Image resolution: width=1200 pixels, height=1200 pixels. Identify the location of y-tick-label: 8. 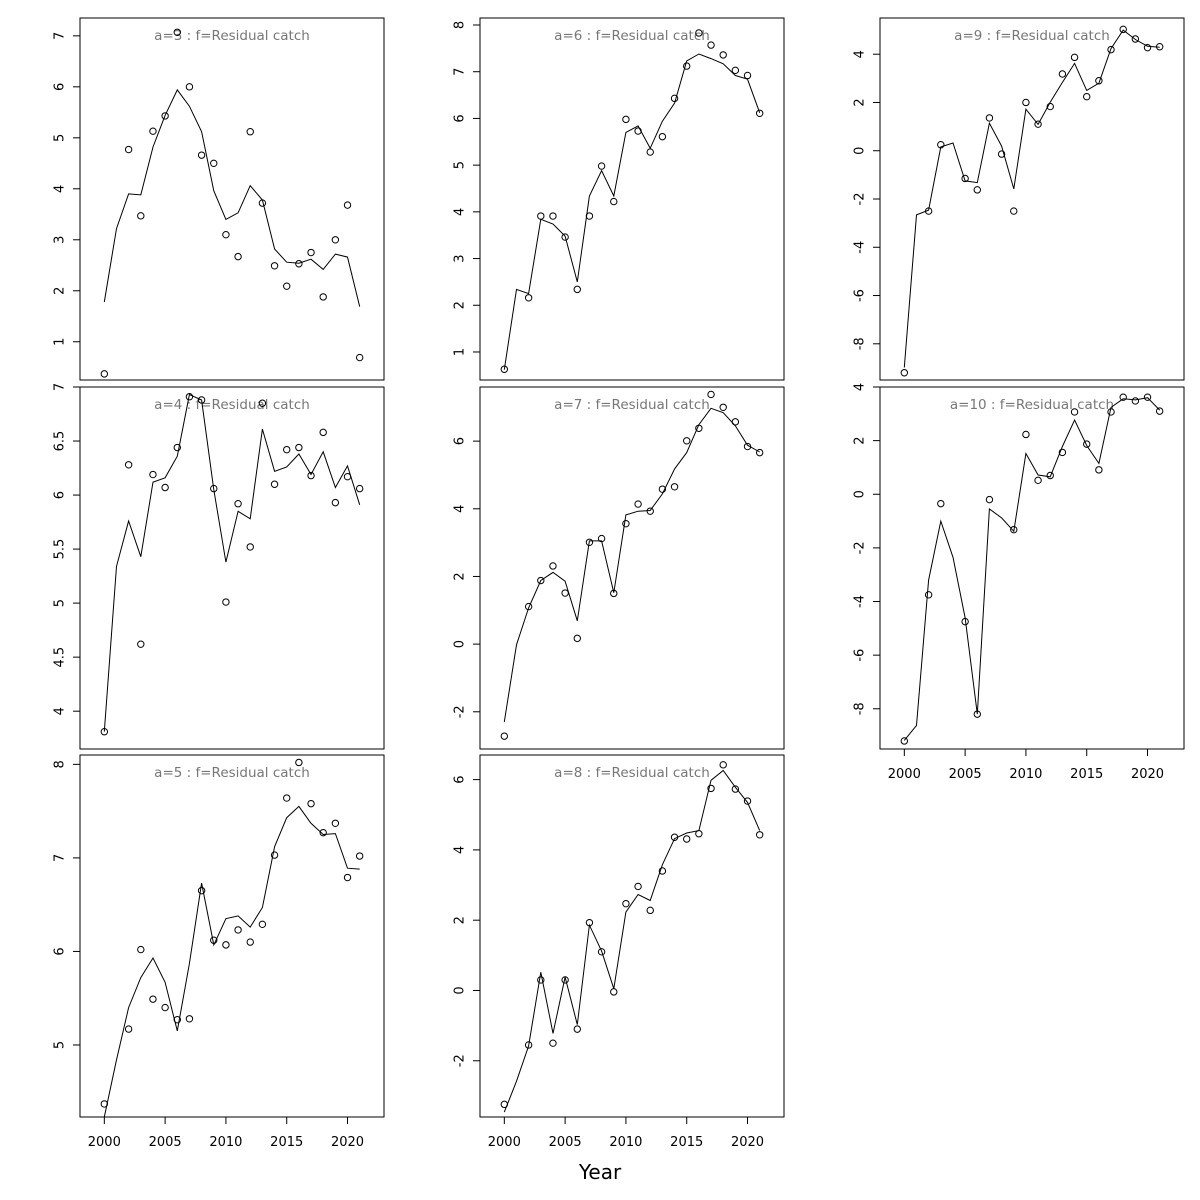
(460, 25).